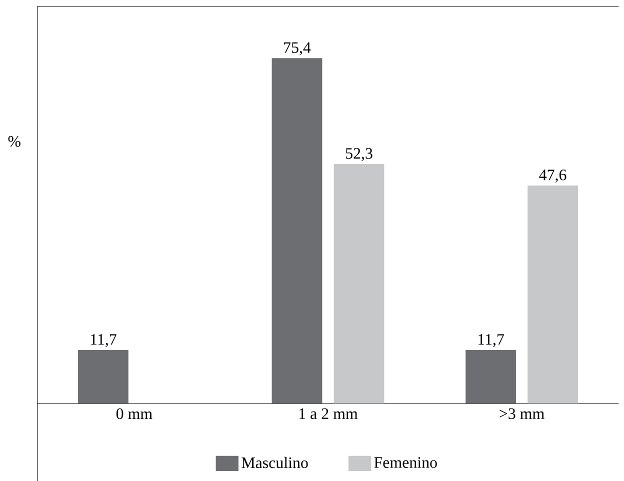  What do you see at coordinates (405, 462) in the screenshot?
I see `legend-label: Femenino` at bounding box center [405, 462].